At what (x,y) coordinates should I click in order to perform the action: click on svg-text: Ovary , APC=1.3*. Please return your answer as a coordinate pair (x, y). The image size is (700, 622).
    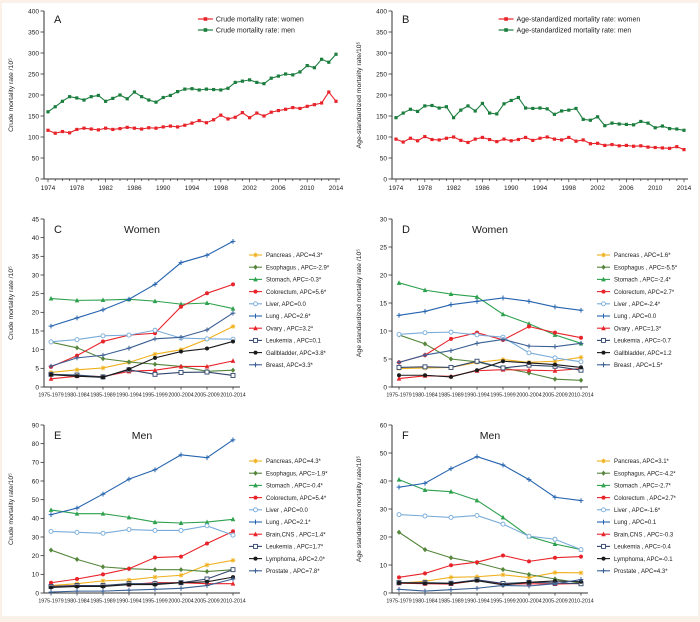
    Looking at the image, I should click on (638, 329).